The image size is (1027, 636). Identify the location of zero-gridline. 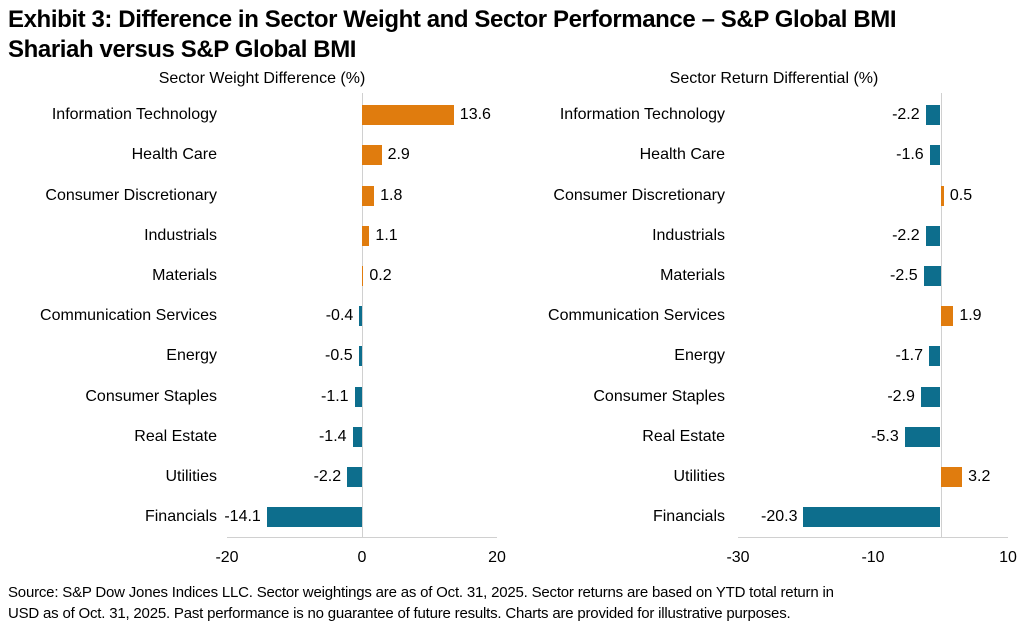
(362, 315).